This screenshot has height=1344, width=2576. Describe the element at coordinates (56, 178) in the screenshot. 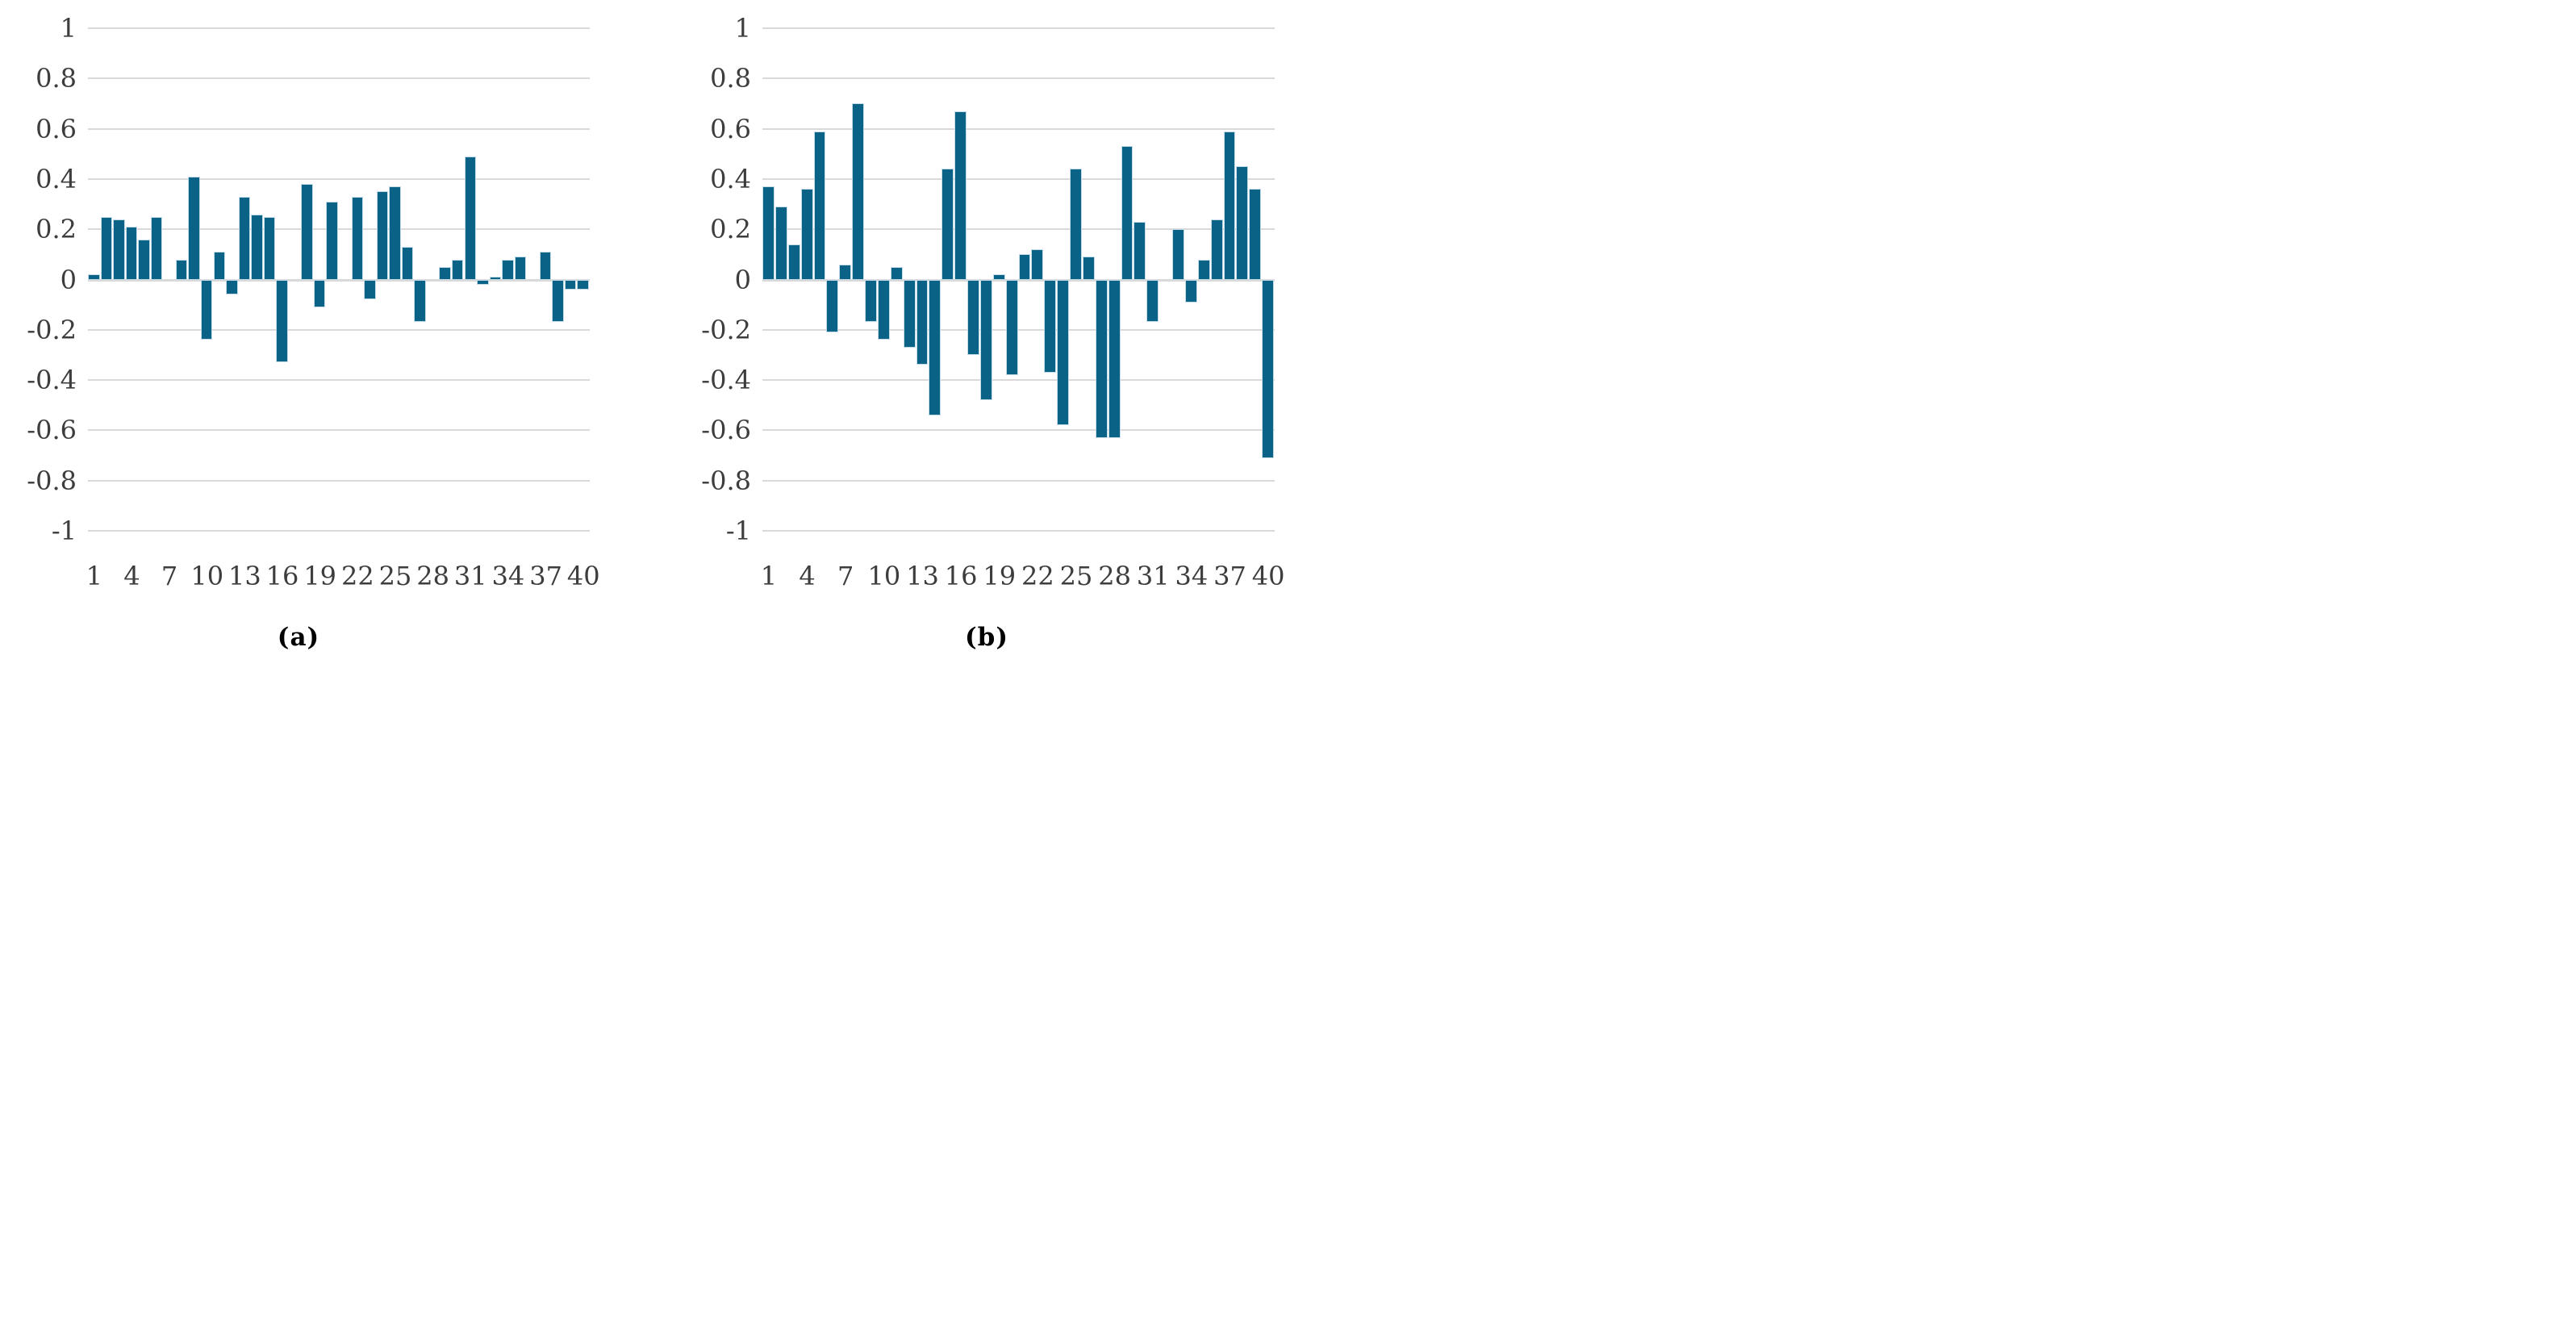

I see `y-tick-label: 0.4` at that location.